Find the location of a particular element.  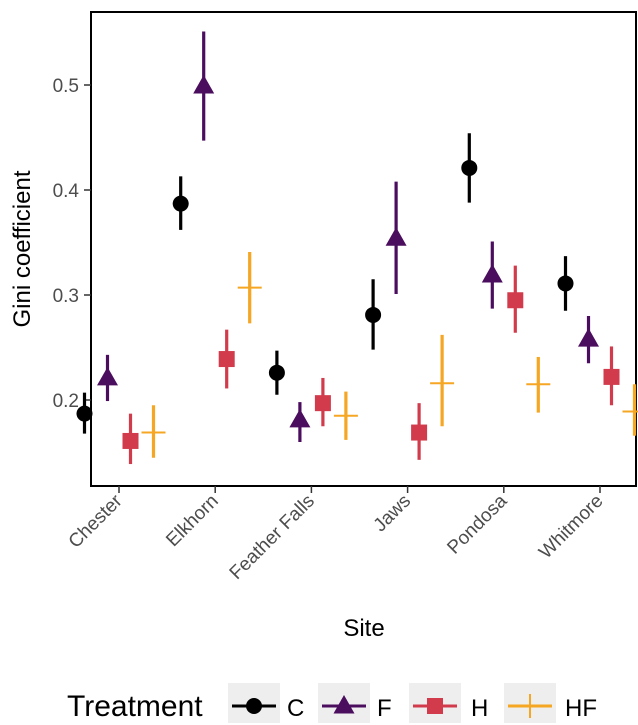

legend-item-C: C is located at coordinates (266, 703).